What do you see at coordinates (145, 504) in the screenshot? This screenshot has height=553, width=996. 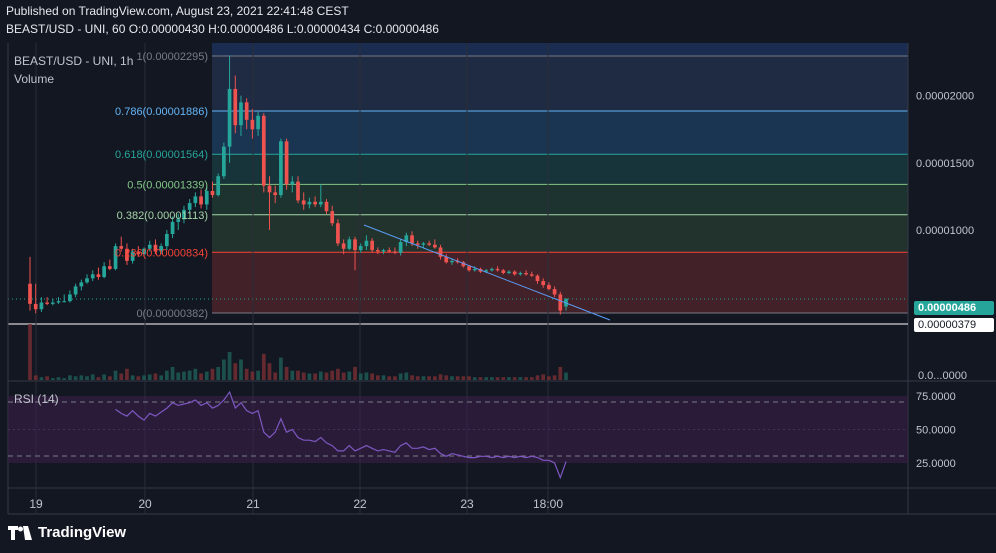 I see `time-tick-label: 20` at bounding box center [145, 504].